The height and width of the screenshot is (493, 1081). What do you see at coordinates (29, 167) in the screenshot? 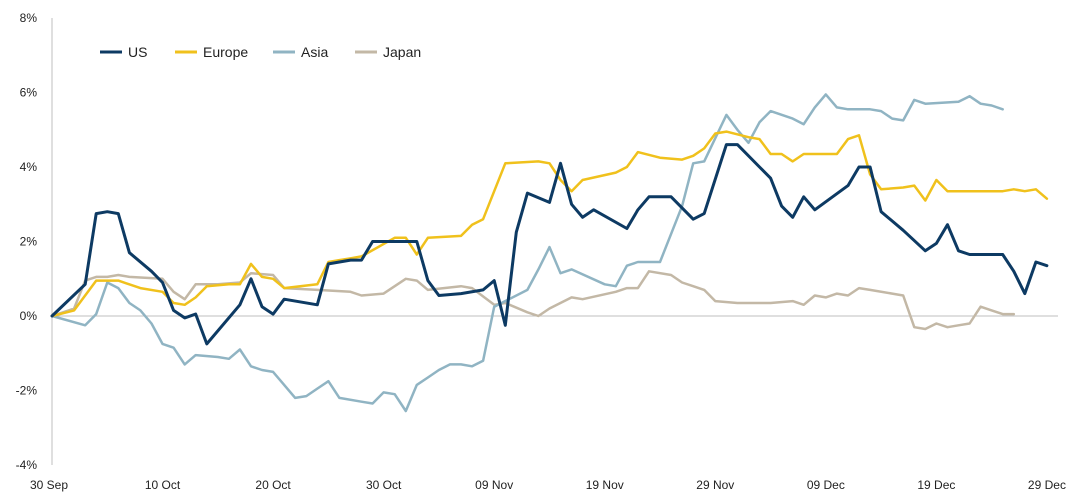
I see `y-tick-label: 4%` at bounding box center [29, 167].